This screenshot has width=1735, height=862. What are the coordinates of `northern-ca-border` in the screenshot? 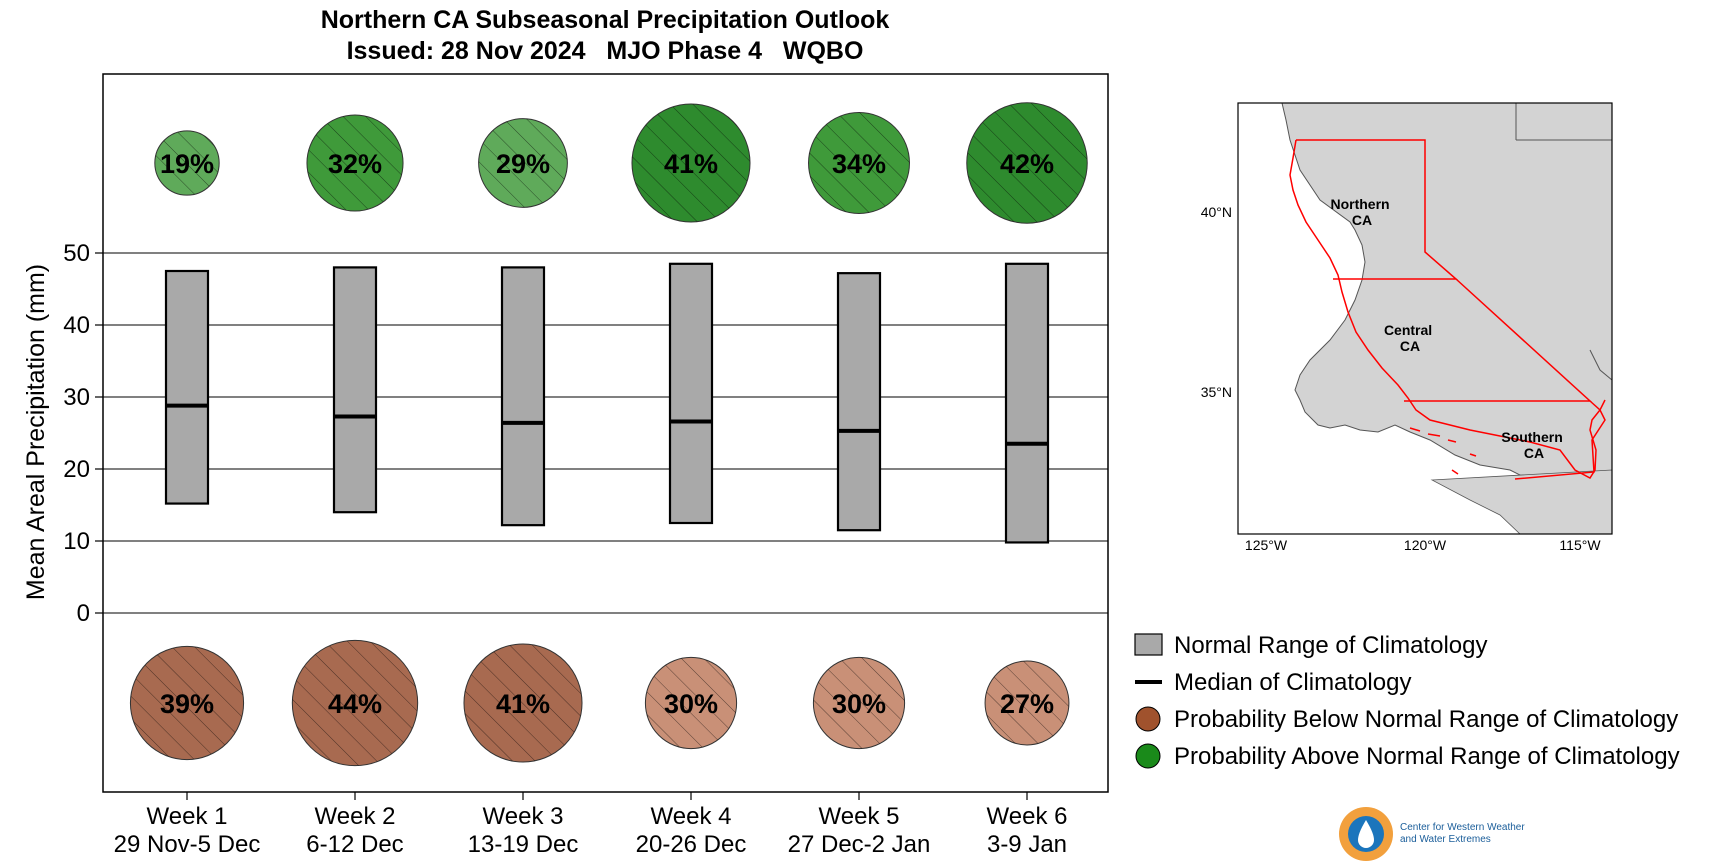 It's located at (1377, 209).